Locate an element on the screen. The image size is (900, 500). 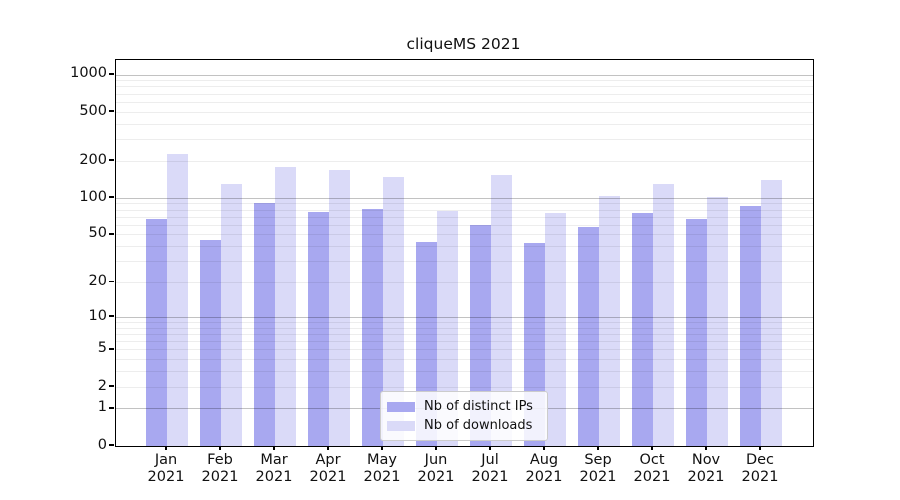
legend: Nb of distinct IPs Nb of downloads is located at coordinates (464, 416).